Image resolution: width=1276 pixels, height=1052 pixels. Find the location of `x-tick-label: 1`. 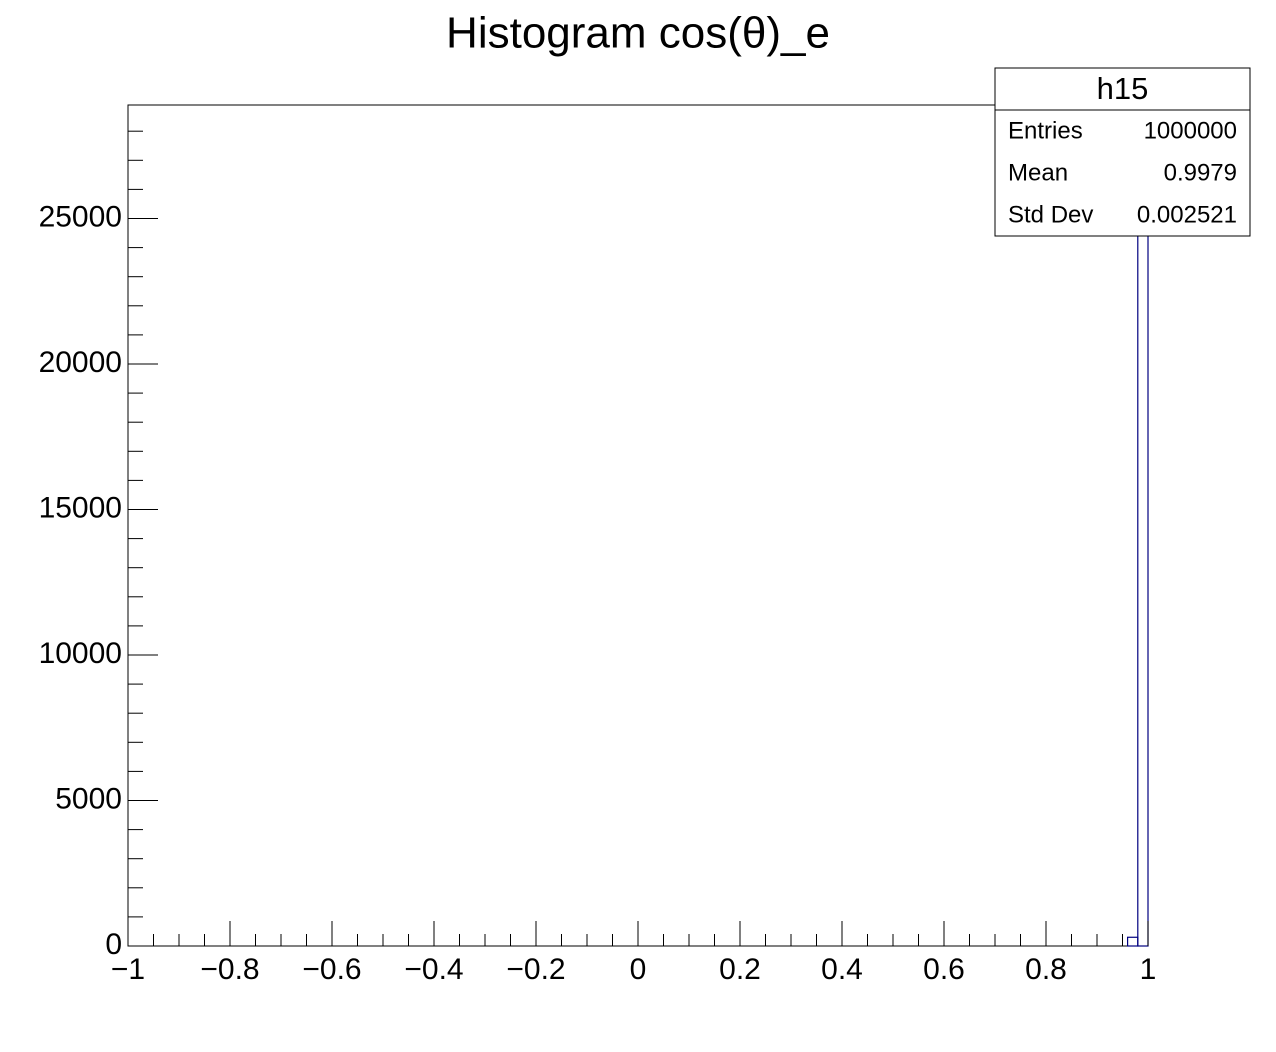

x-tick-label: 1 is located at coordinates (1148, 969).